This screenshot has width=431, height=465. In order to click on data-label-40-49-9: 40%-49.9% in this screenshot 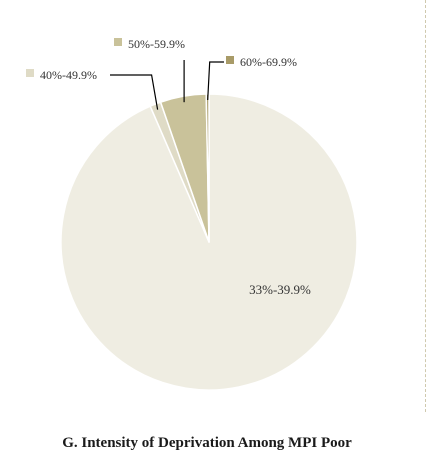, I will do `click(68, 75)`.